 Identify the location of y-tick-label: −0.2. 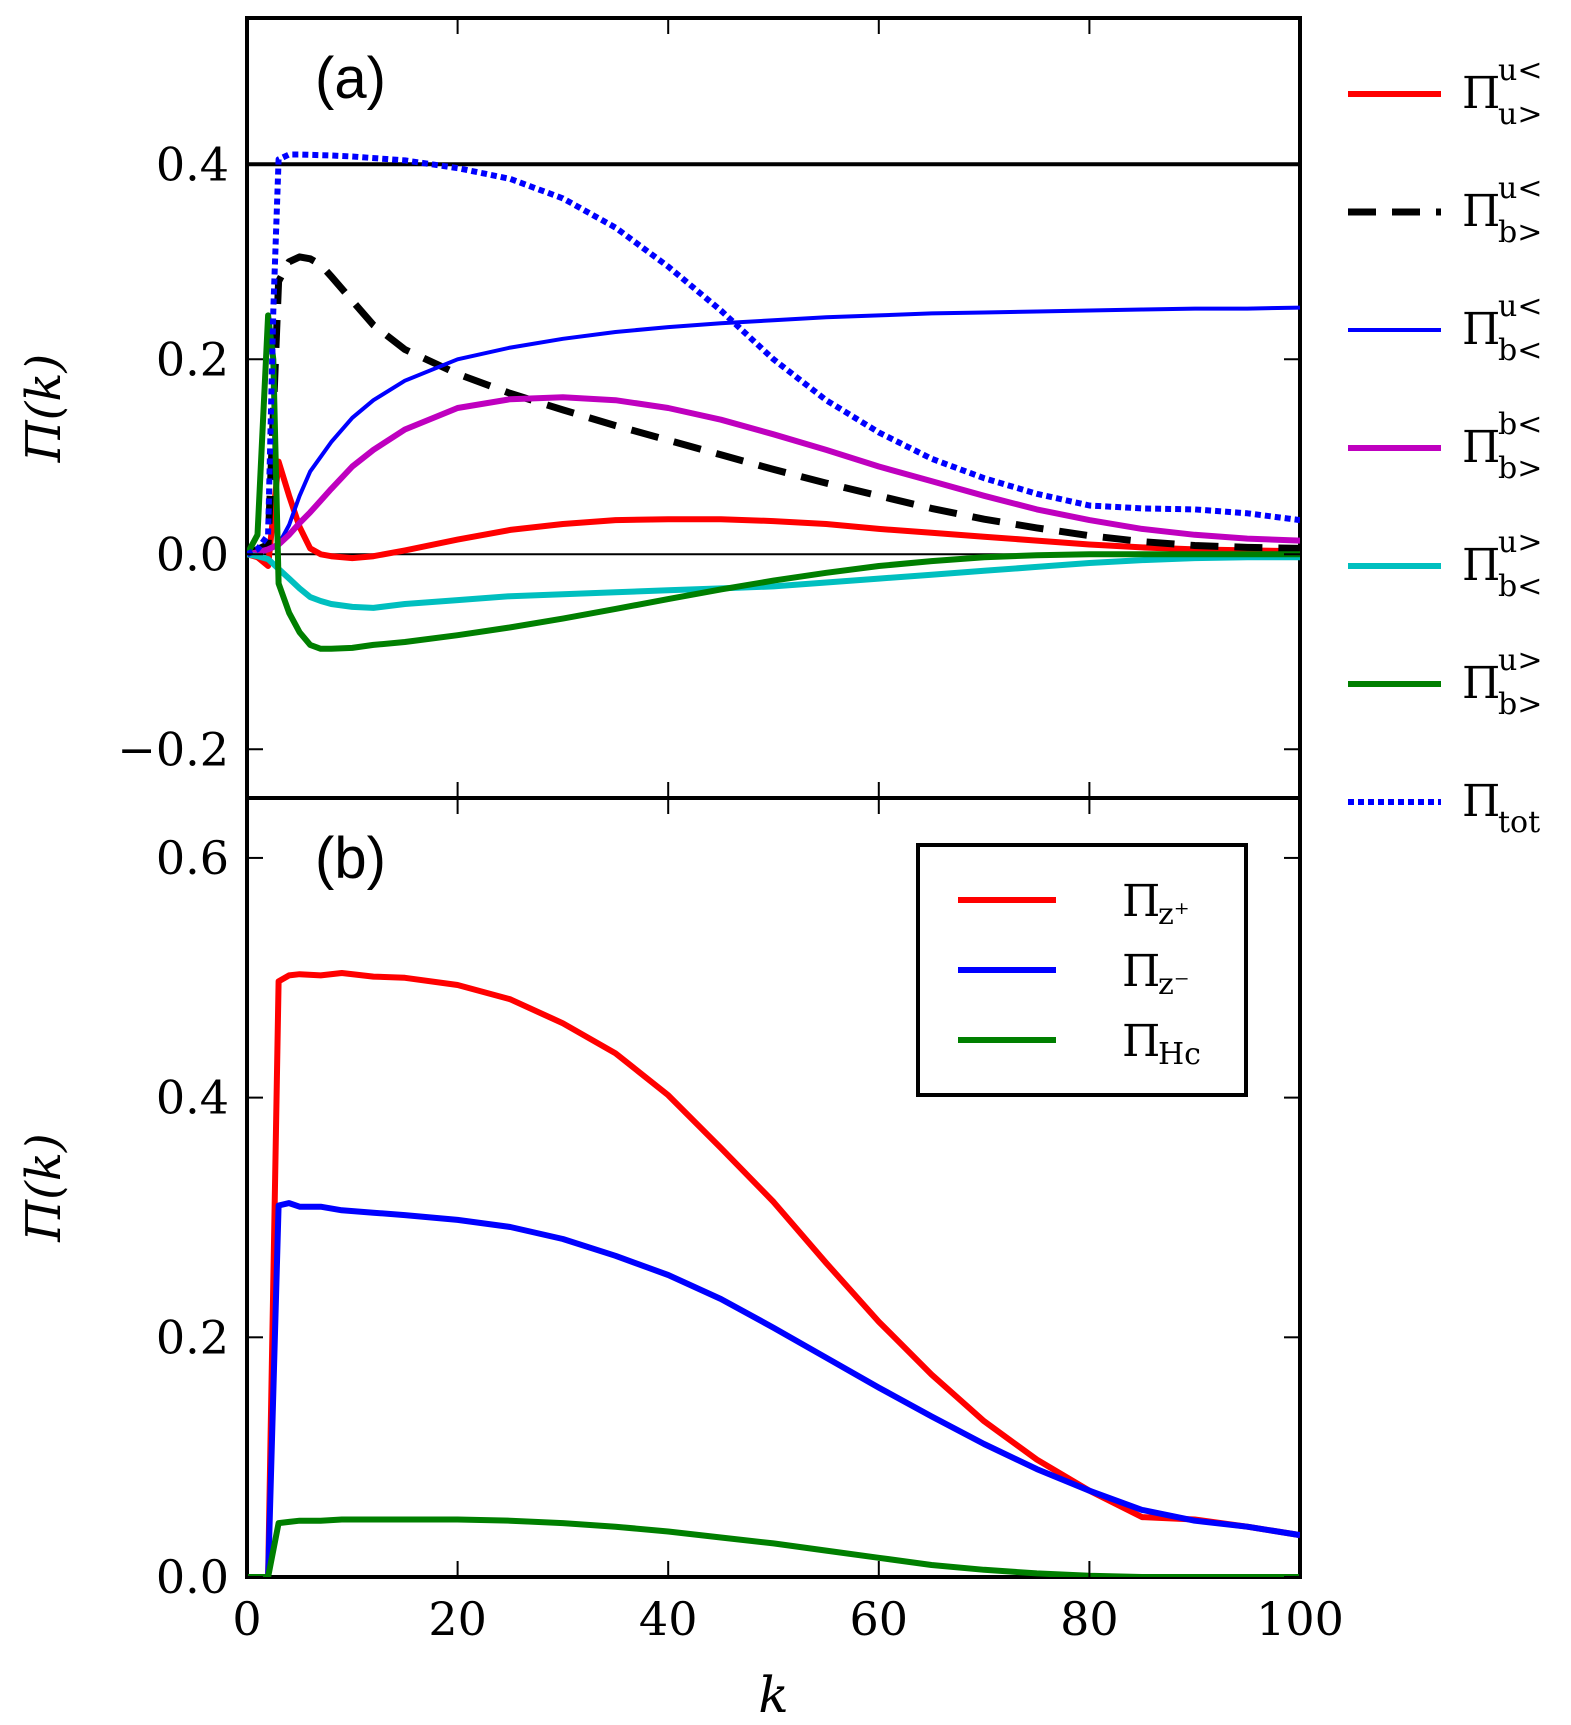
(173, 749).